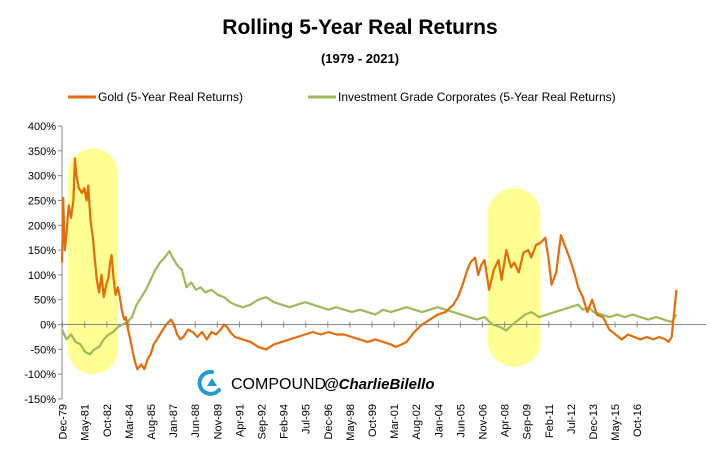  I want to click on x-tick-label: Jul-95, so click(307, 419).